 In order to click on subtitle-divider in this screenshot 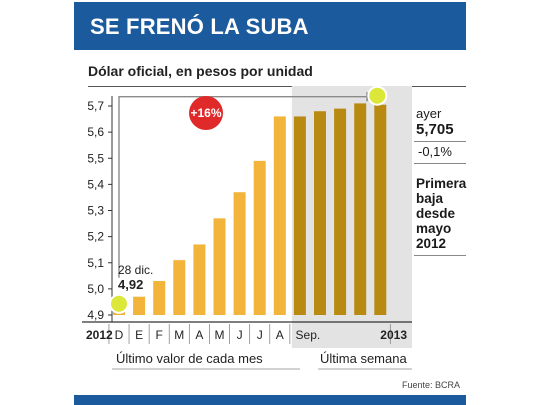, I will do `click(277, 86)`.